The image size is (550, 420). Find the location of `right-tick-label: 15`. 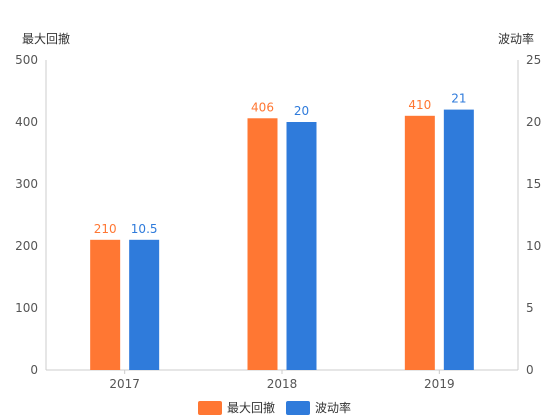

right-tick-label: 15 is located at coordinates (533, 184).